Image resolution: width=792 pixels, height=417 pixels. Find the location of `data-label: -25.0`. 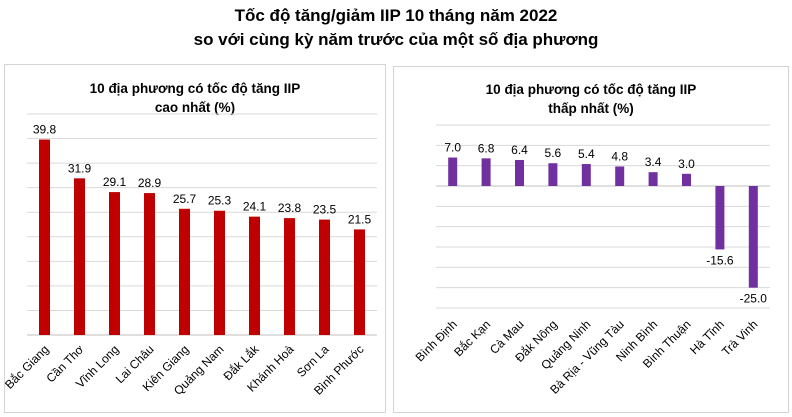

data-label: -25.0 is located at coordinates (754, 299).